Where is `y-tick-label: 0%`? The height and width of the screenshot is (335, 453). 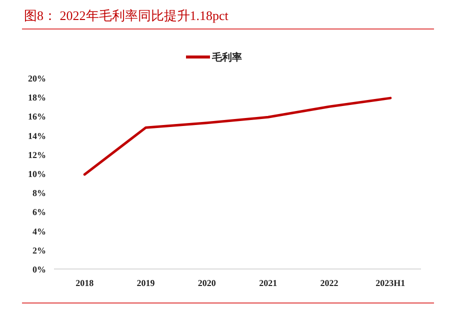 y-tick-label: 0% is located at coordinates (39, 269).